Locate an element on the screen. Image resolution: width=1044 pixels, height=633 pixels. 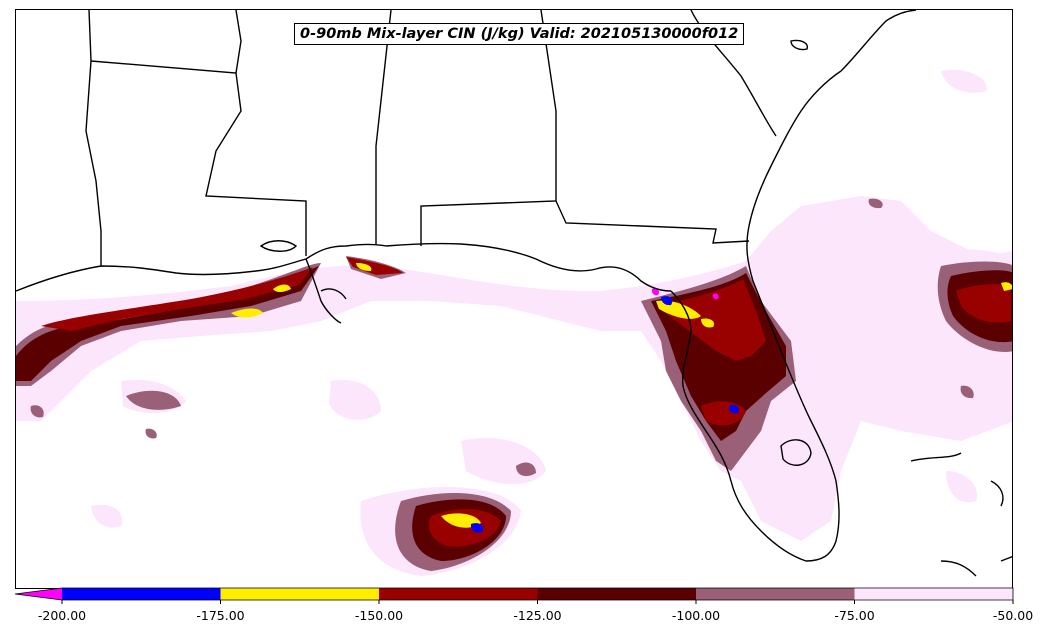
colorbar-tick-label: -150.00 is located at coordinates (379, 615).